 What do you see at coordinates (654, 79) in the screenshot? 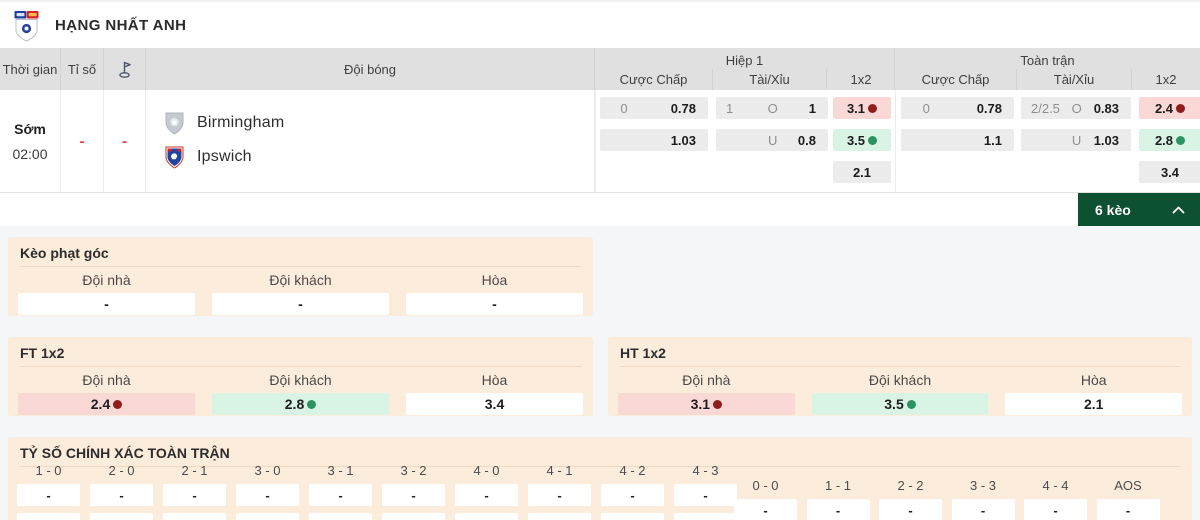
I see `subheader-handicap: Cược Chấp` at bounding box center [654, 79].